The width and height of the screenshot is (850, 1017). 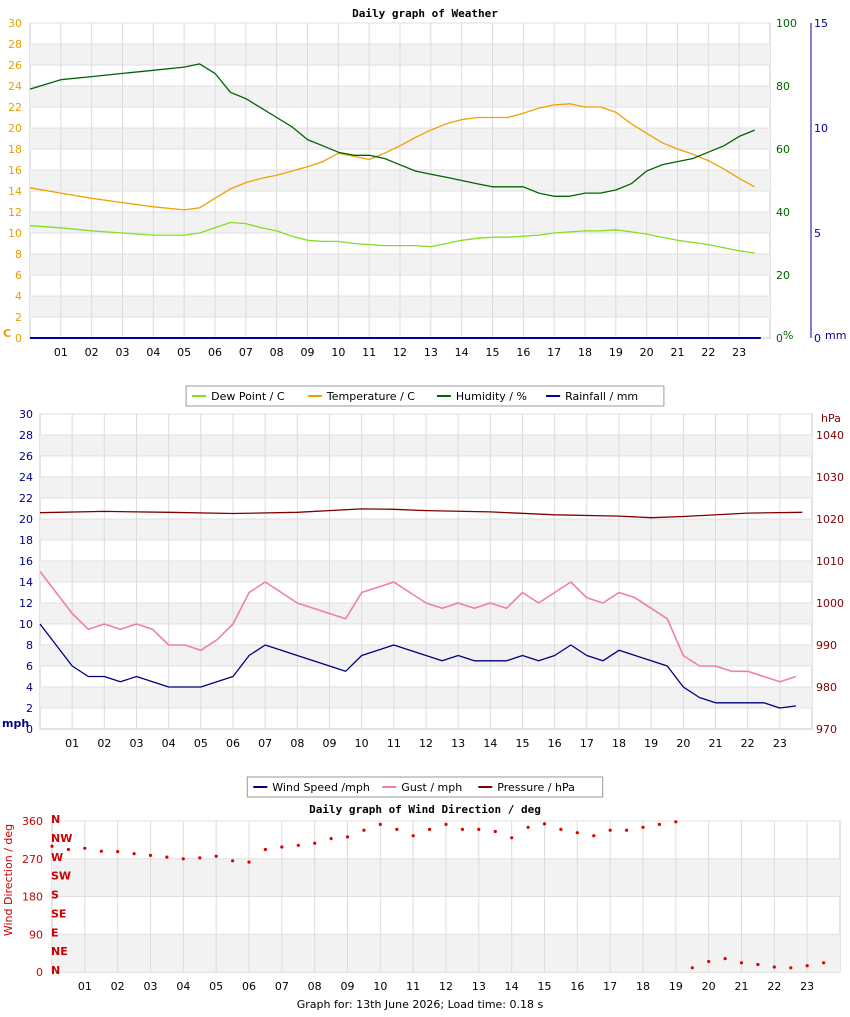 I want to click on c1-x-tick-label: 11, so click(x=369, y=352).